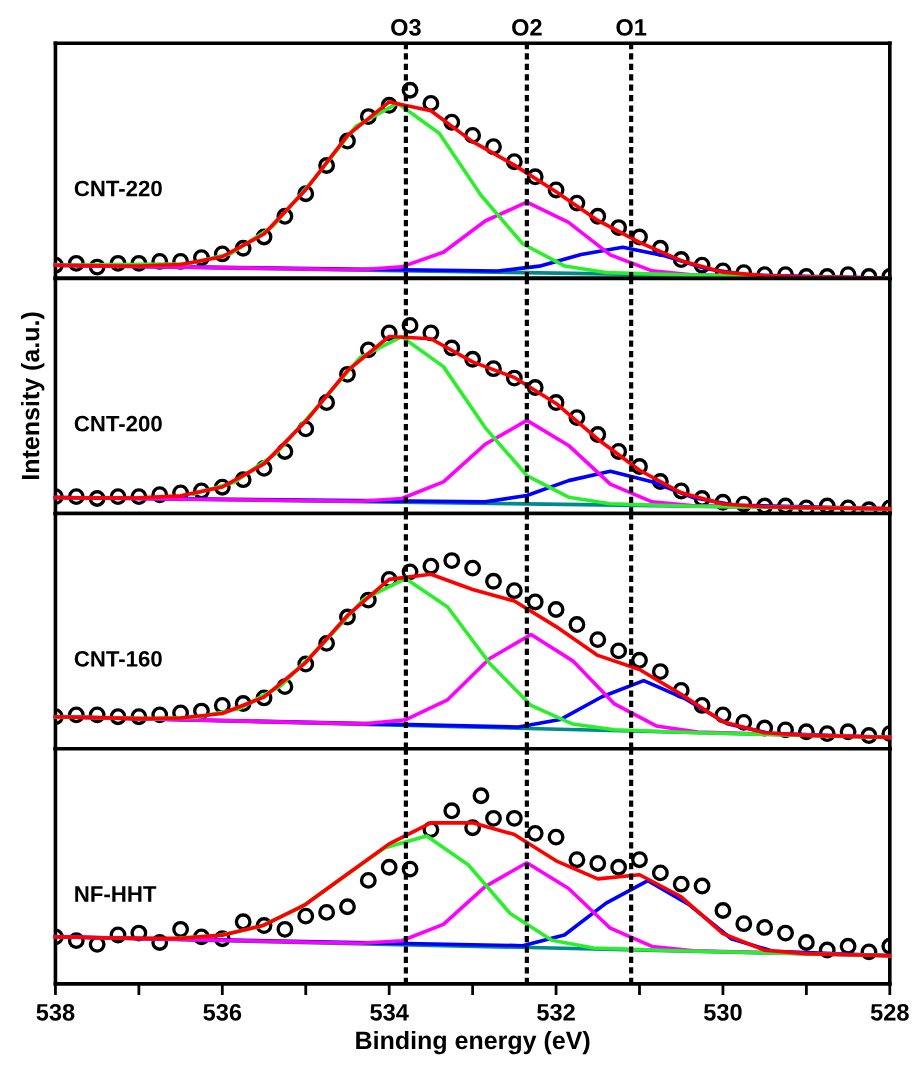 The height and width of the screenshot is (1080, 924). I want to click on annotation: NF-HHT, so click(116, 894).